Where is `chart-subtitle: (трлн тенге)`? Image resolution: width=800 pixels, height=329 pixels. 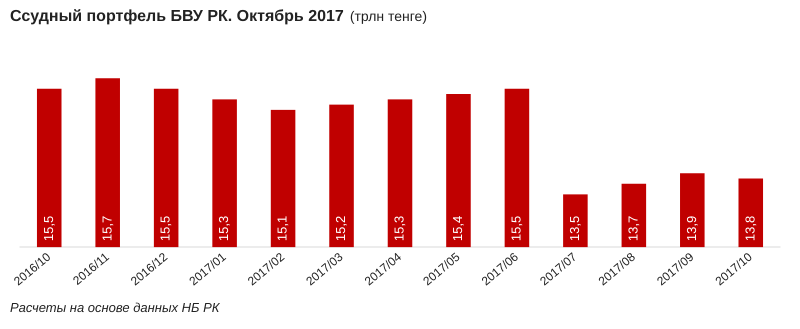
chart-subtitle: (трлн тенге) is located at coordinates (389, 16).